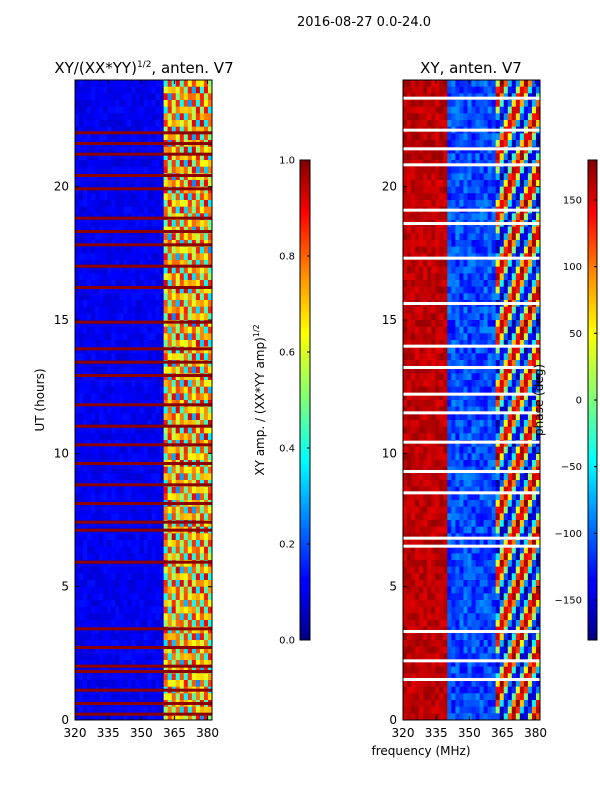  Describe the element at coordinates (143, 503) in the screenshot. I see `flagged-row` at that location.